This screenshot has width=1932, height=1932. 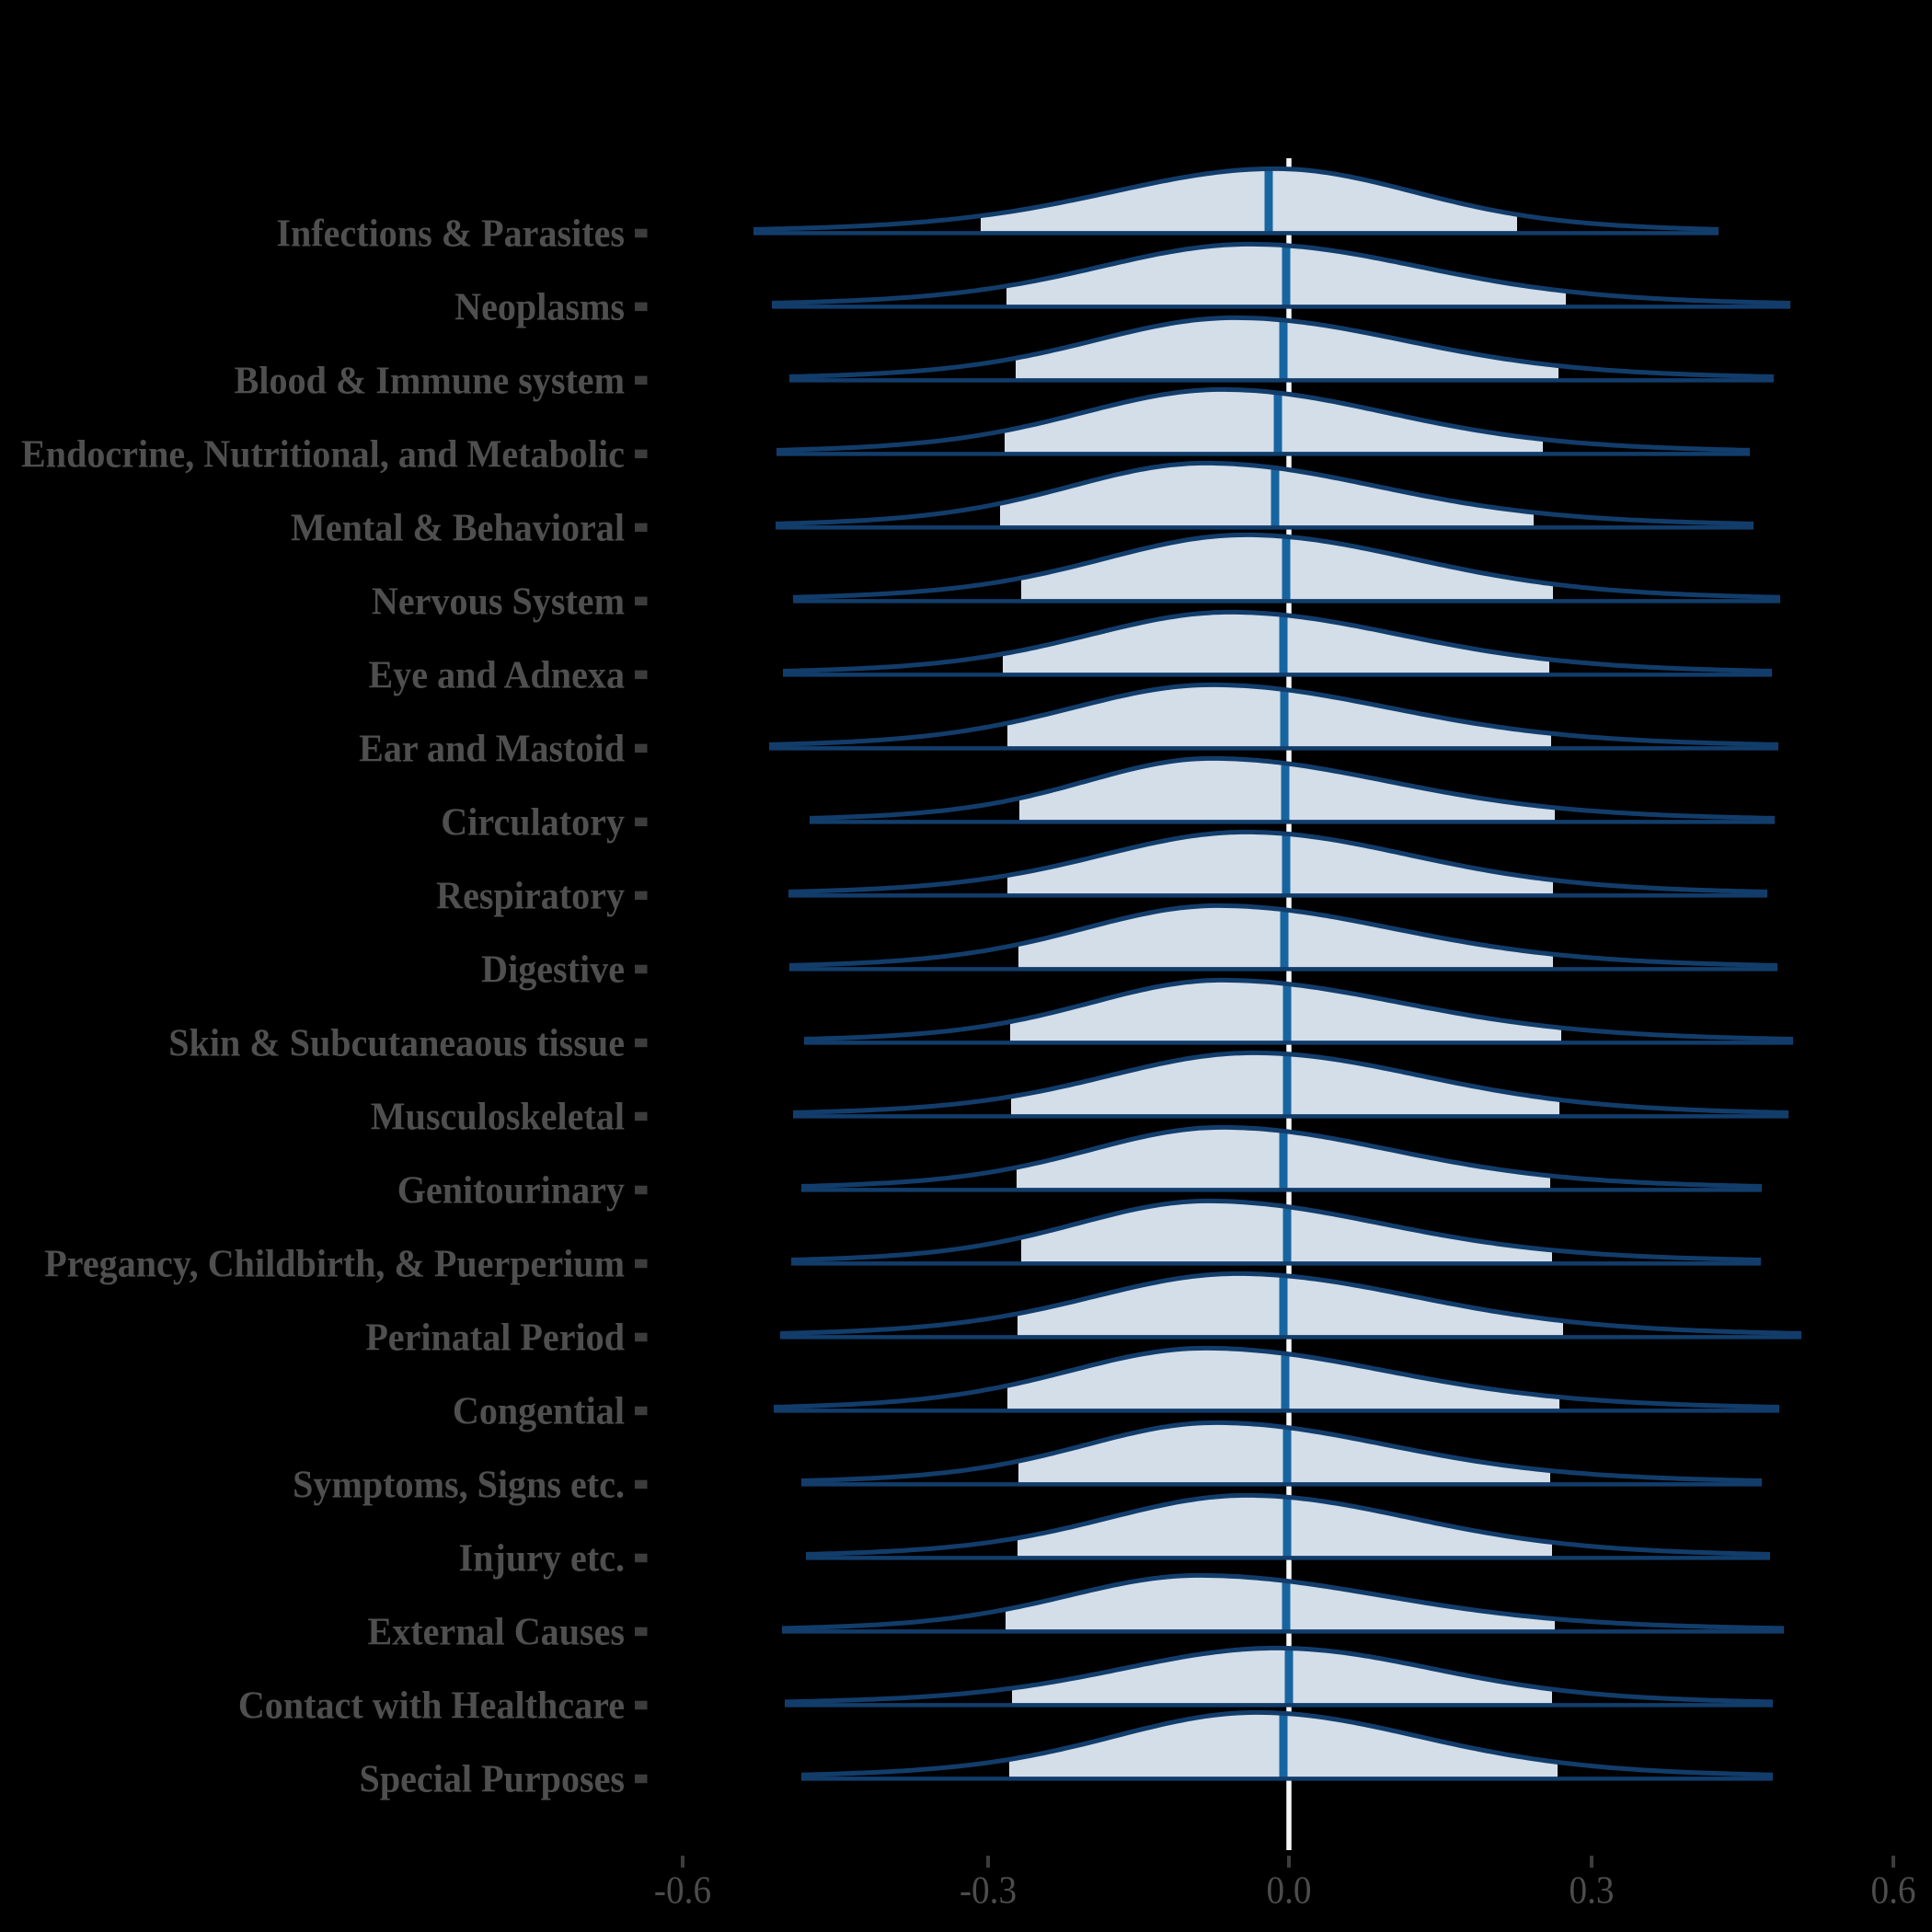 I want to click on svg-text: Infections & Parasites, so click(x=450, y=233).